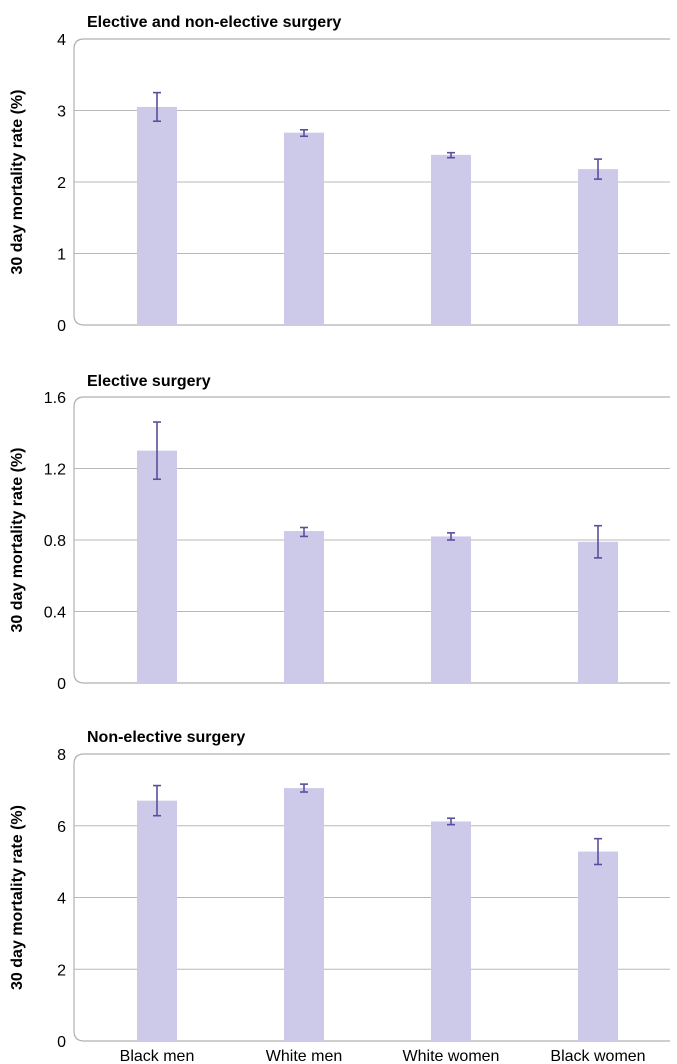 This screenshot has height=1064, width=677. Describe the element at coordinates (157, 1056) in the screenshot. I see `x-category-label: Black men` at that location.